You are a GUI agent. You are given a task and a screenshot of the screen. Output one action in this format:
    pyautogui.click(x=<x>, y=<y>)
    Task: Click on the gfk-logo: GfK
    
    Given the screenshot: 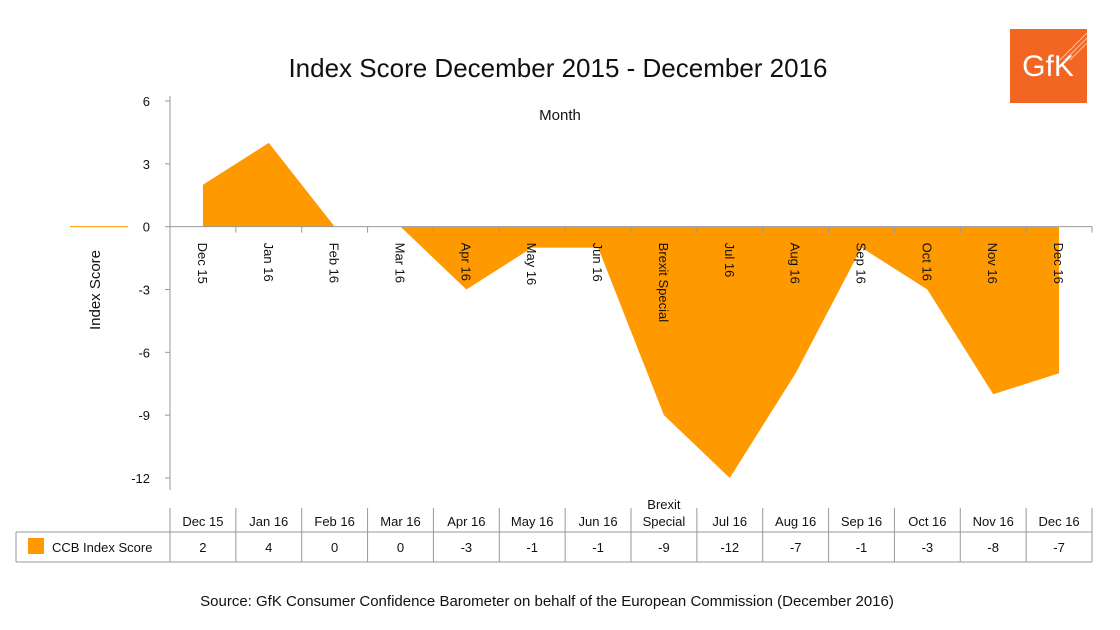 What is the action you would take?
    pyautogui.click(x=1049, y=66)
    